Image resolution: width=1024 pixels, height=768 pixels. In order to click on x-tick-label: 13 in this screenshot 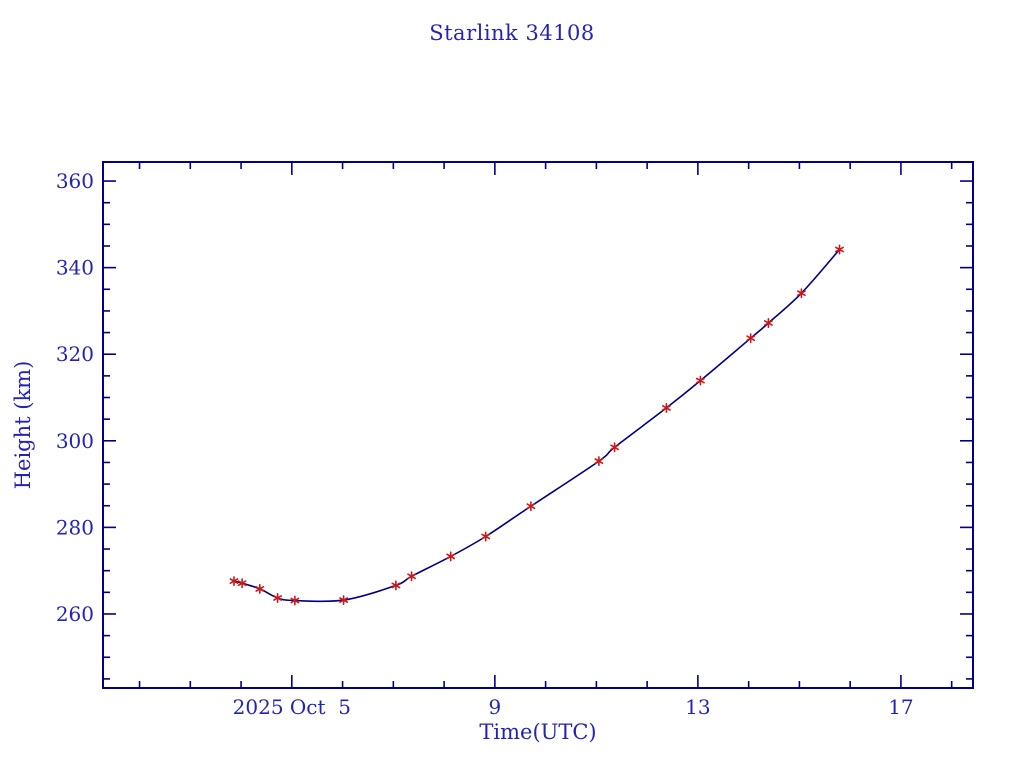, I will do `click(697, 707)`.